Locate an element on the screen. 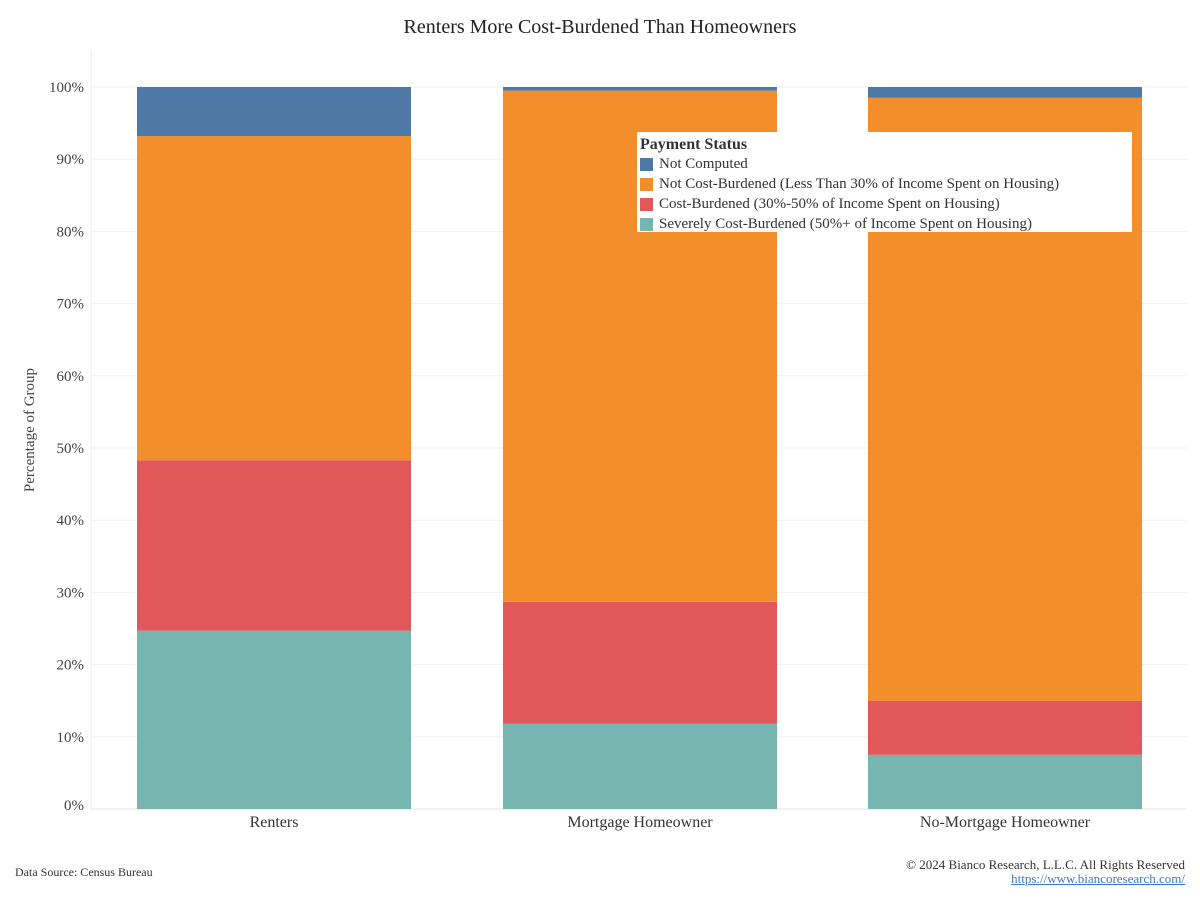  legend-title: Payment Status is located at coordinates (694, 144).